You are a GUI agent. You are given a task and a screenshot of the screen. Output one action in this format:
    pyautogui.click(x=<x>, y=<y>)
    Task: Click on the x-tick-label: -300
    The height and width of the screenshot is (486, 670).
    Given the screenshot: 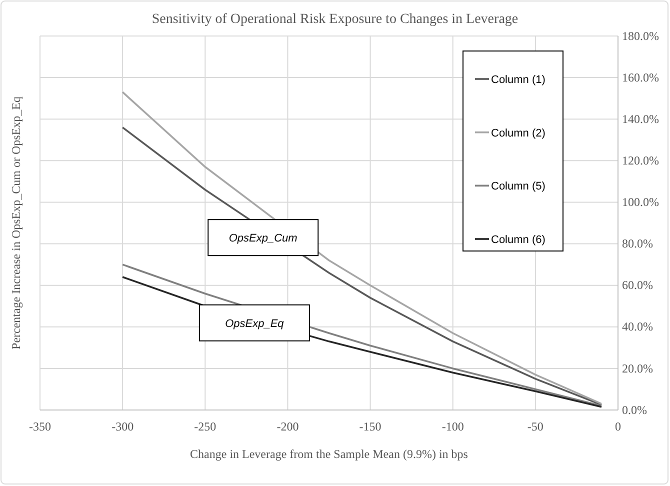 What is the action you would take?
    pyautogui.click(x=123, y=427)
    